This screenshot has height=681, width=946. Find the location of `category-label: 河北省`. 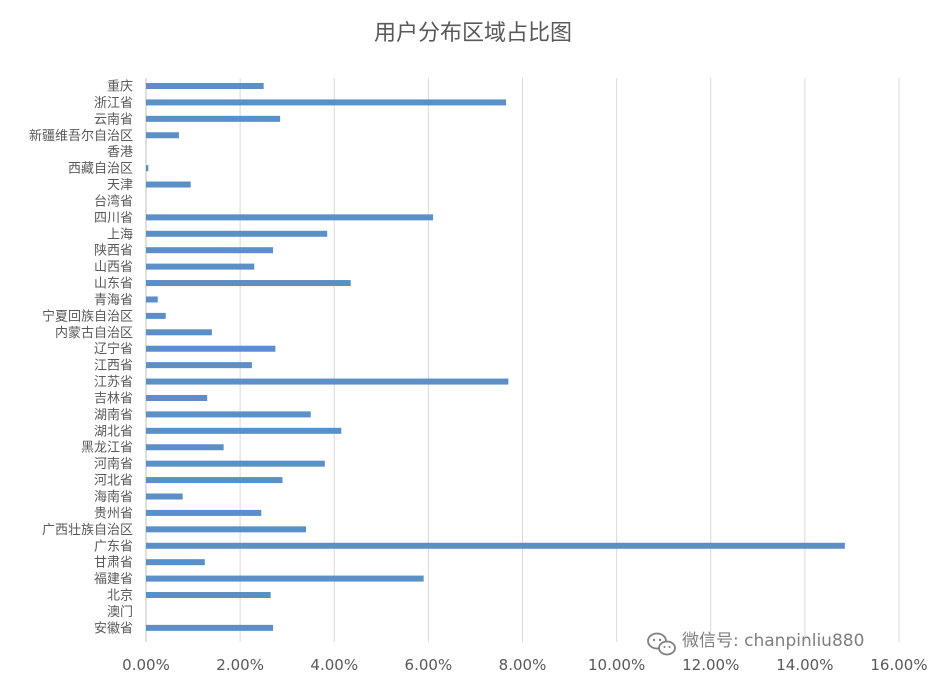

category-label: 河北省 is located at coordinates (113, 481).